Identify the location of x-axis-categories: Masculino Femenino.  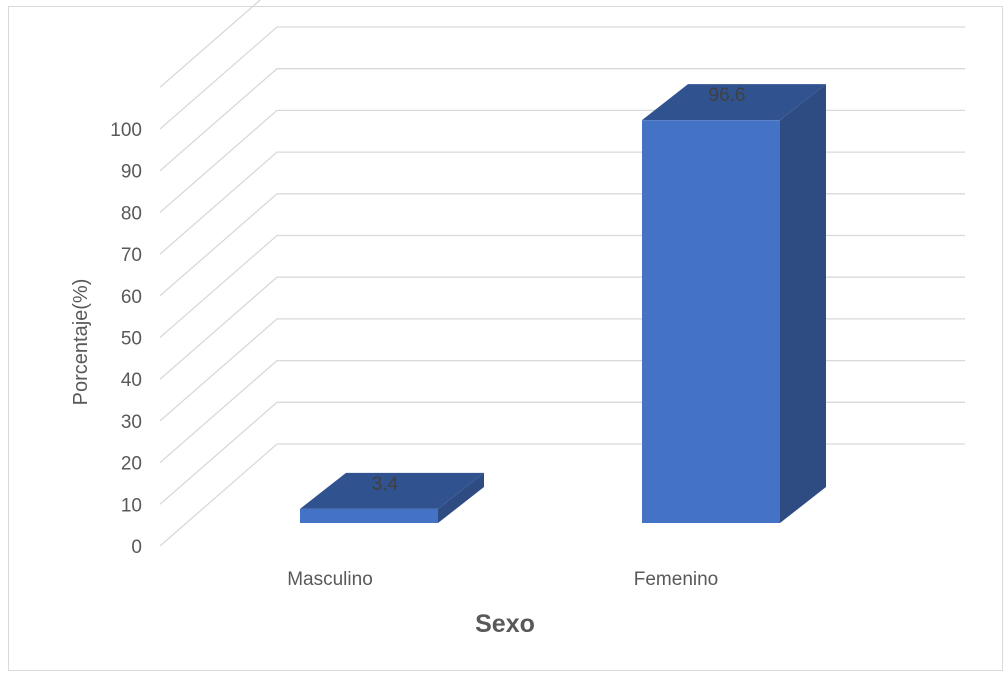
(502, 579).